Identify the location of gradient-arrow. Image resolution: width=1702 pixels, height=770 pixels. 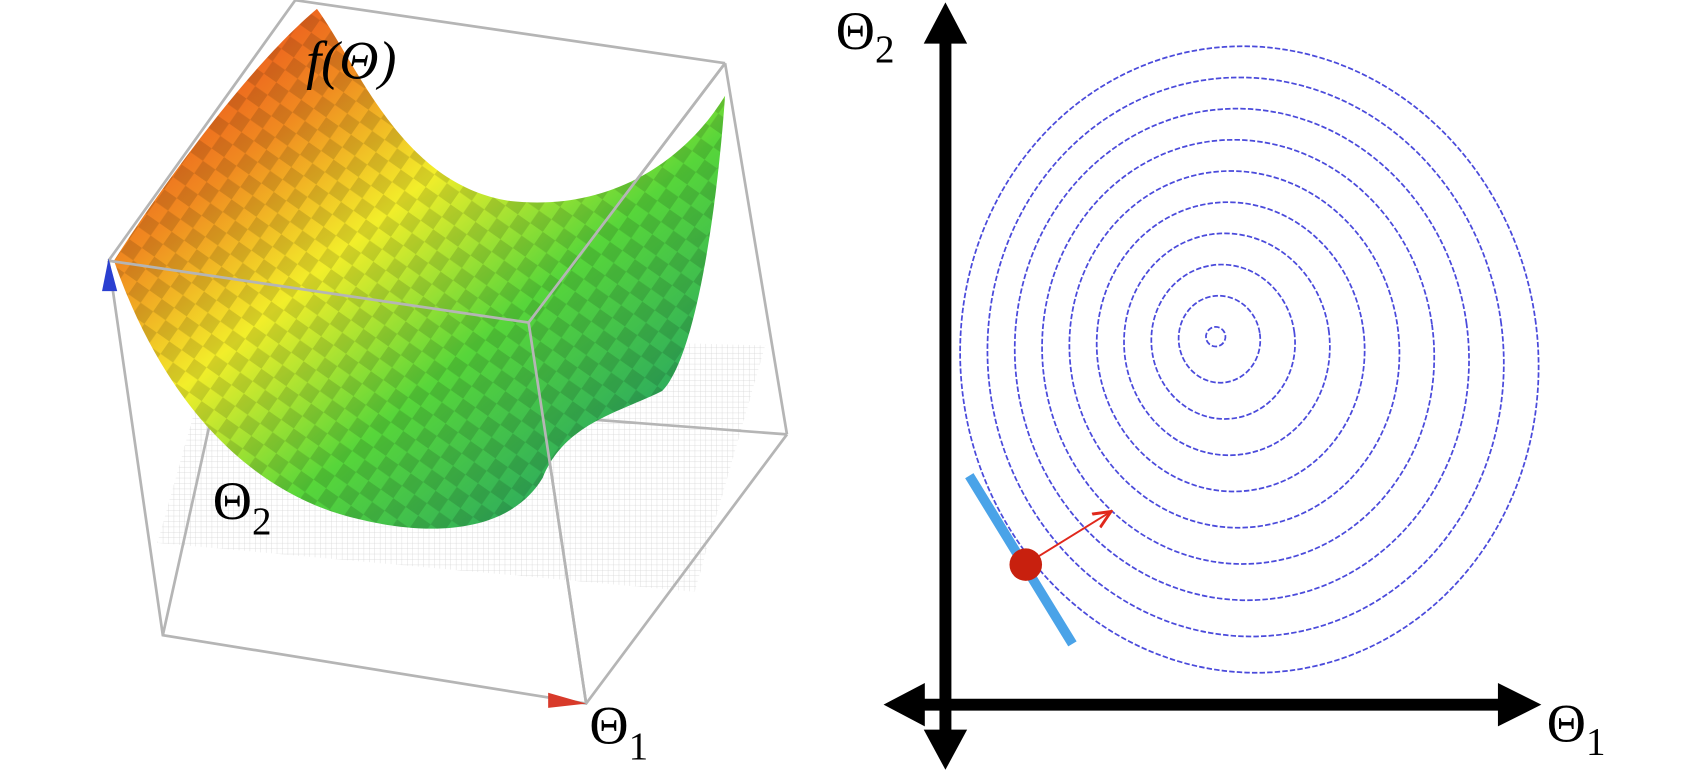
(1067, 539).